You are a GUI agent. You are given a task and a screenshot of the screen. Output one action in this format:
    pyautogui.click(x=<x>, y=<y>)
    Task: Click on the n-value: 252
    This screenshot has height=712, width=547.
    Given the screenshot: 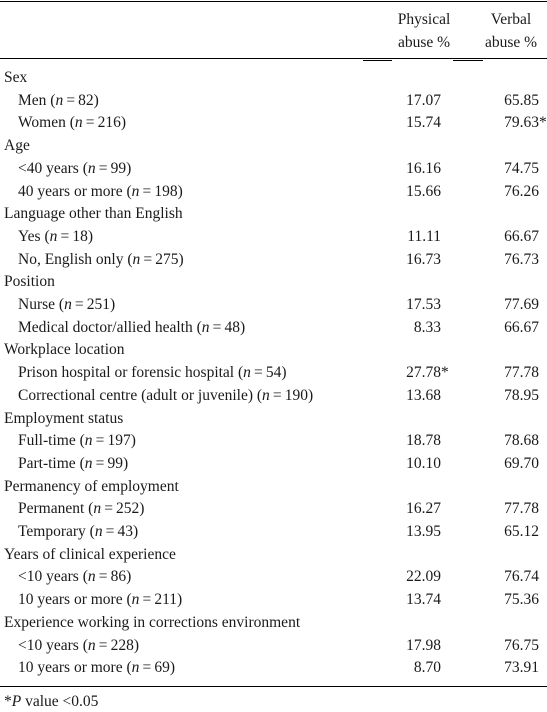 What is the action you would take?
    pyautogui.click(x=128, y=509)
    